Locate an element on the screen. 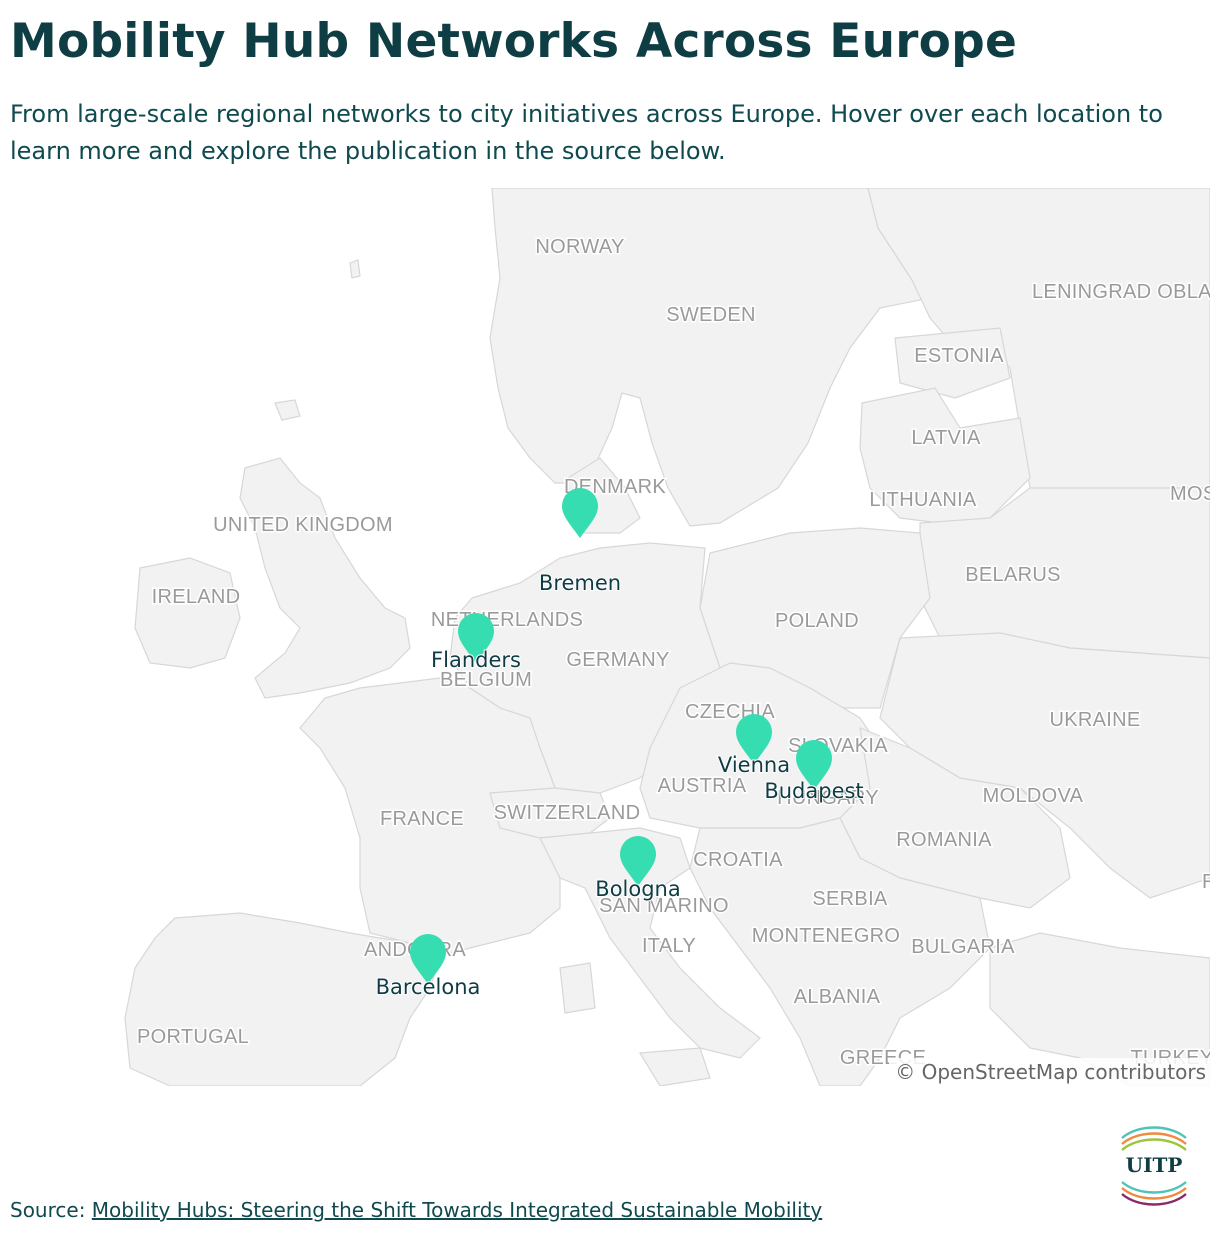 Image resolution: width=1220 pixels, height=1236 pixels. page-title: Mobility Hub Networks Across Europe is located at coordinates (514, 41).